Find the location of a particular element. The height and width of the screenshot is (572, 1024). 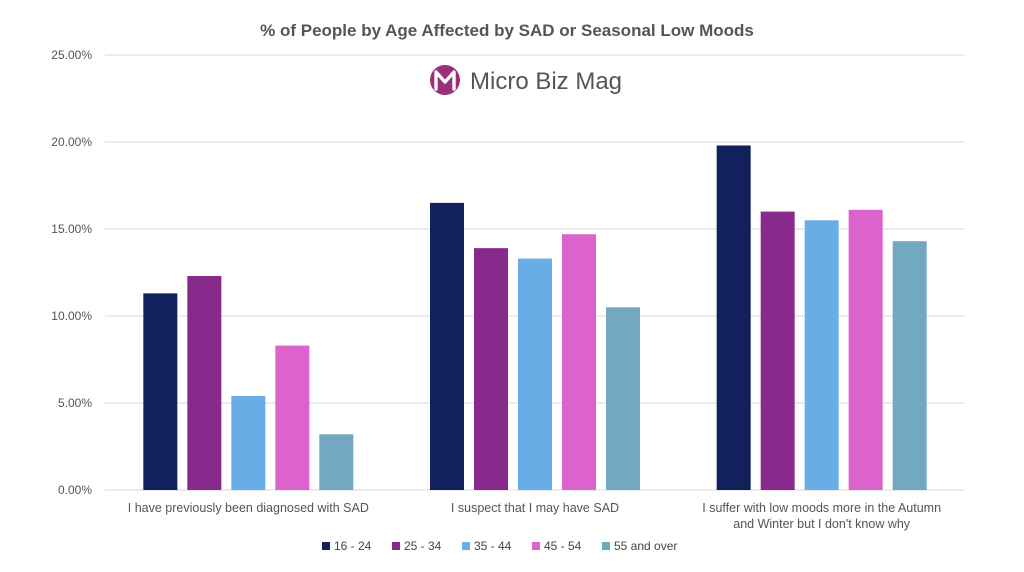

legend-label: 16 - 24 is located at coordinates (353, 546).